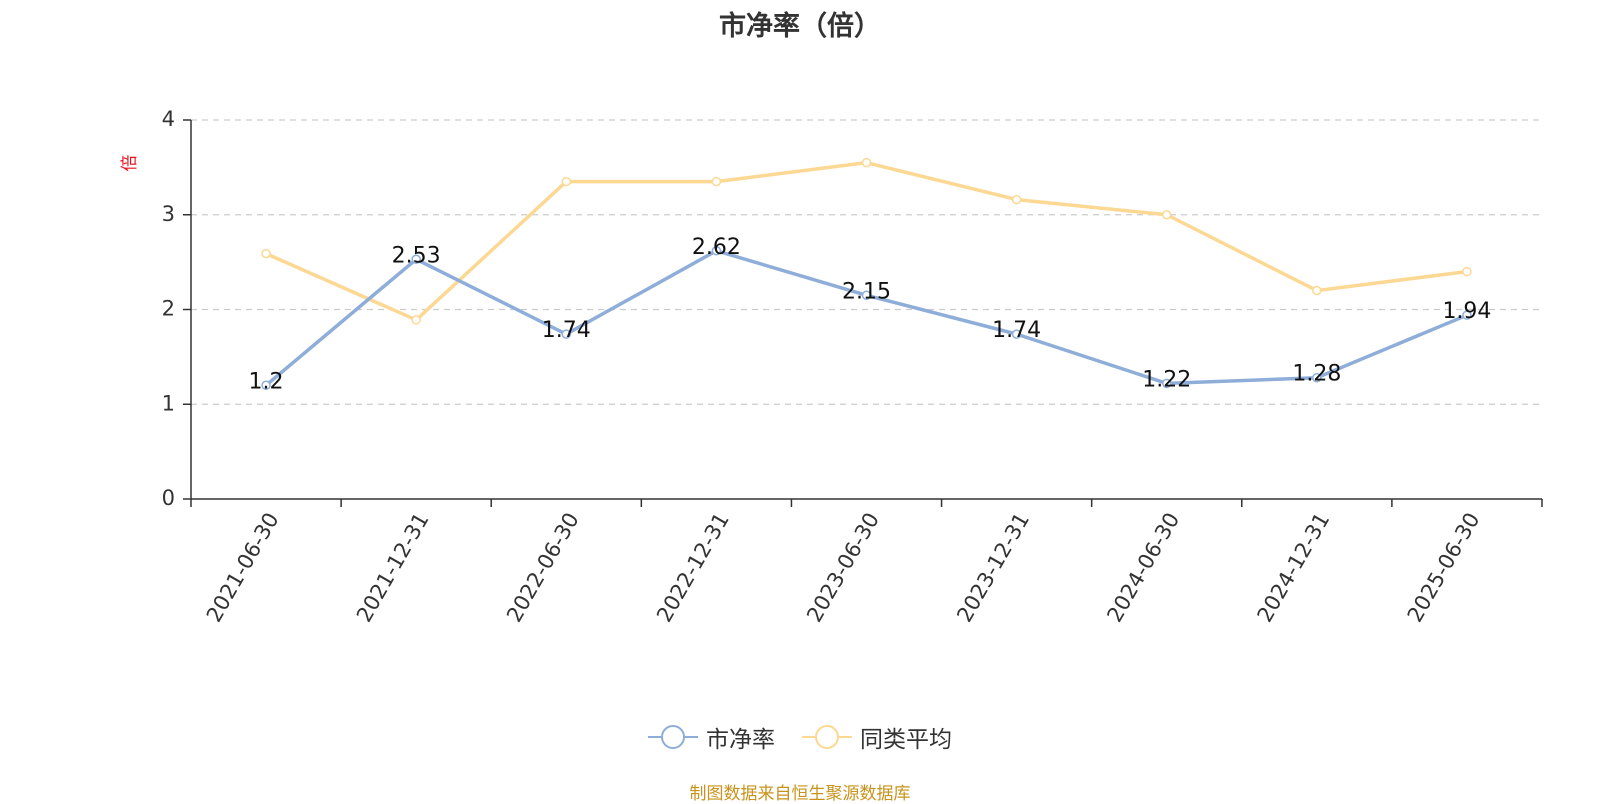 The image size is (1600, 804). I want to click on data-label: 2.53, so click(416, 255).